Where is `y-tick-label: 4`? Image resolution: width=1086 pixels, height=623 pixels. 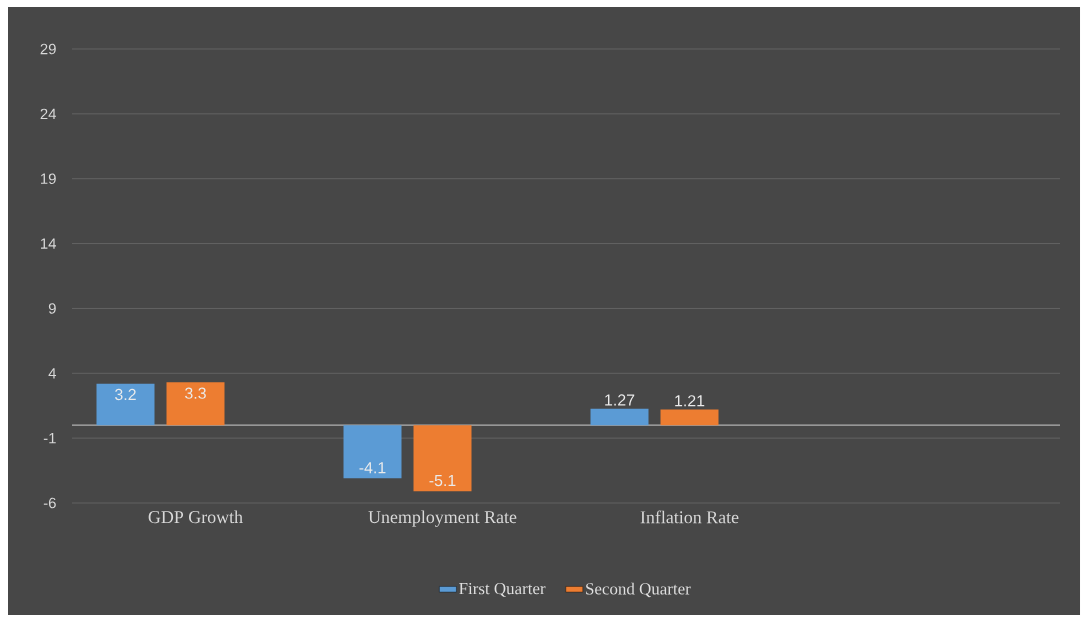
y-tick-label: 4 is located at coordinates (52, 373).